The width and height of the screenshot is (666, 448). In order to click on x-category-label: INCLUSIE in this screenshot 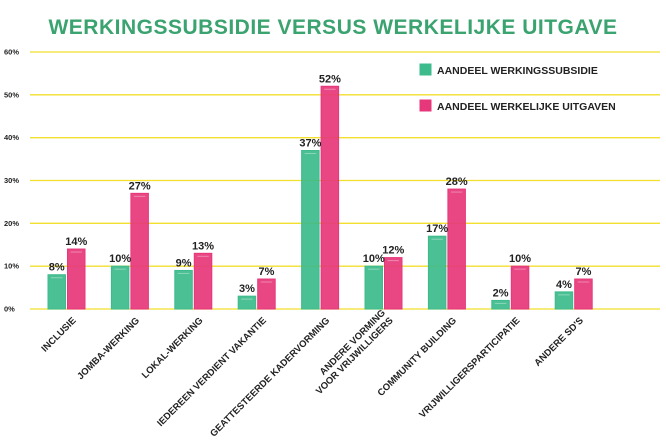, I will do `click(58, 334)`.